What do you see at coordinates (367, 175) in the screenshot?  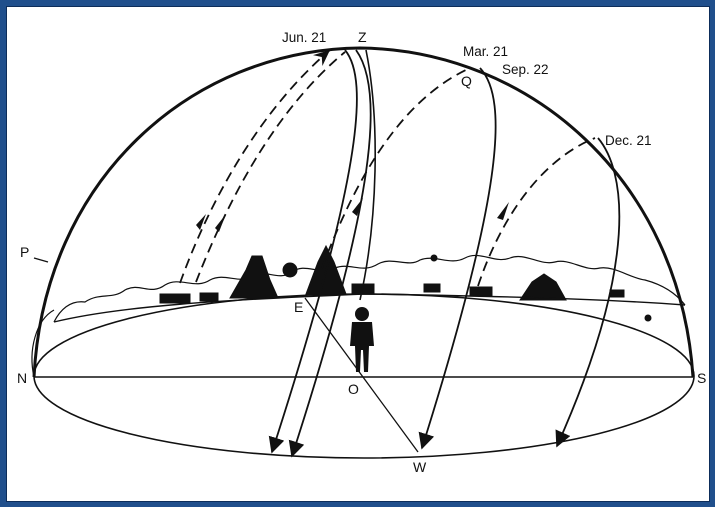 I see `path-zenith` at bounding box center [367, 175].